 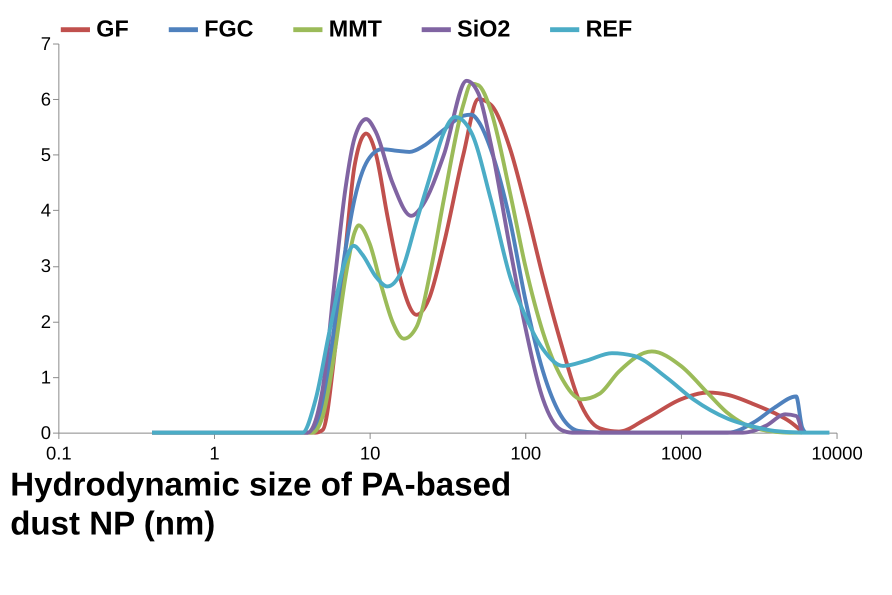 I want to click on y-tick-label: 1, so click(x=46, y=377).